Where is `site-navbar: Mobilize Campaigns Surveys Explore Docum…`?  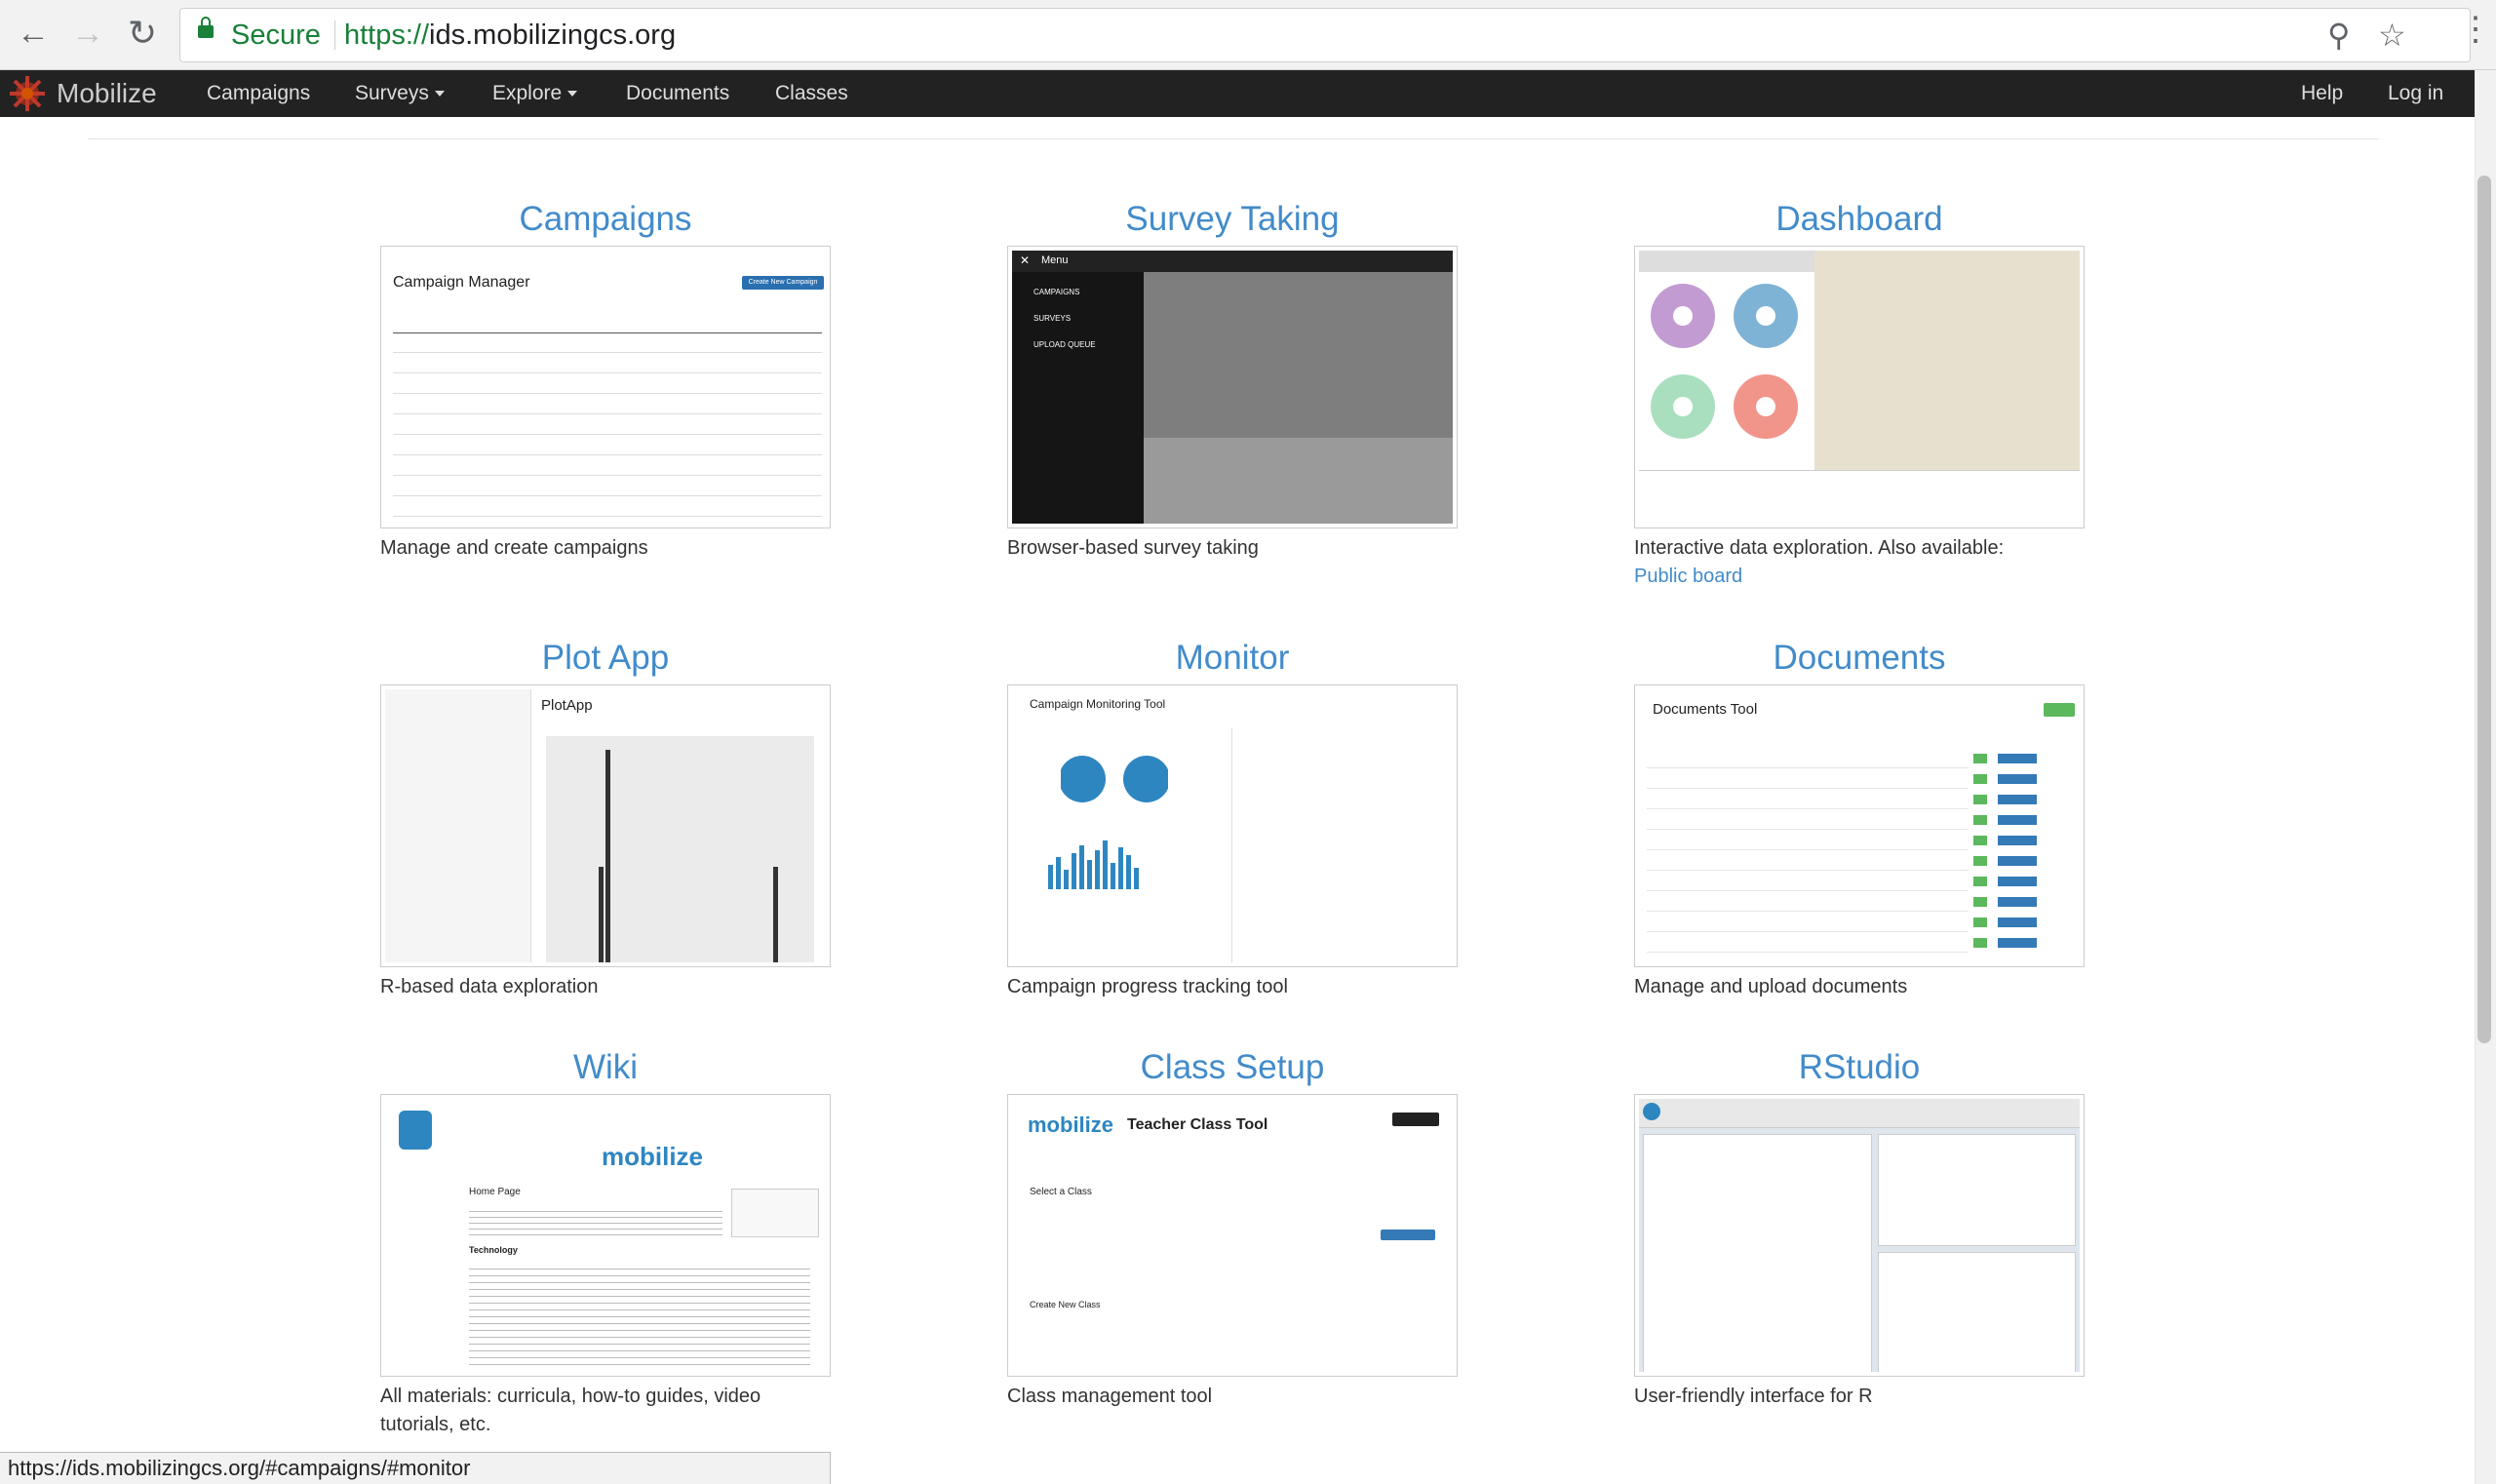 site-navbar: Mobilize Campaigns Surveys Explore Docum… is located at coordinates (1237, 93).